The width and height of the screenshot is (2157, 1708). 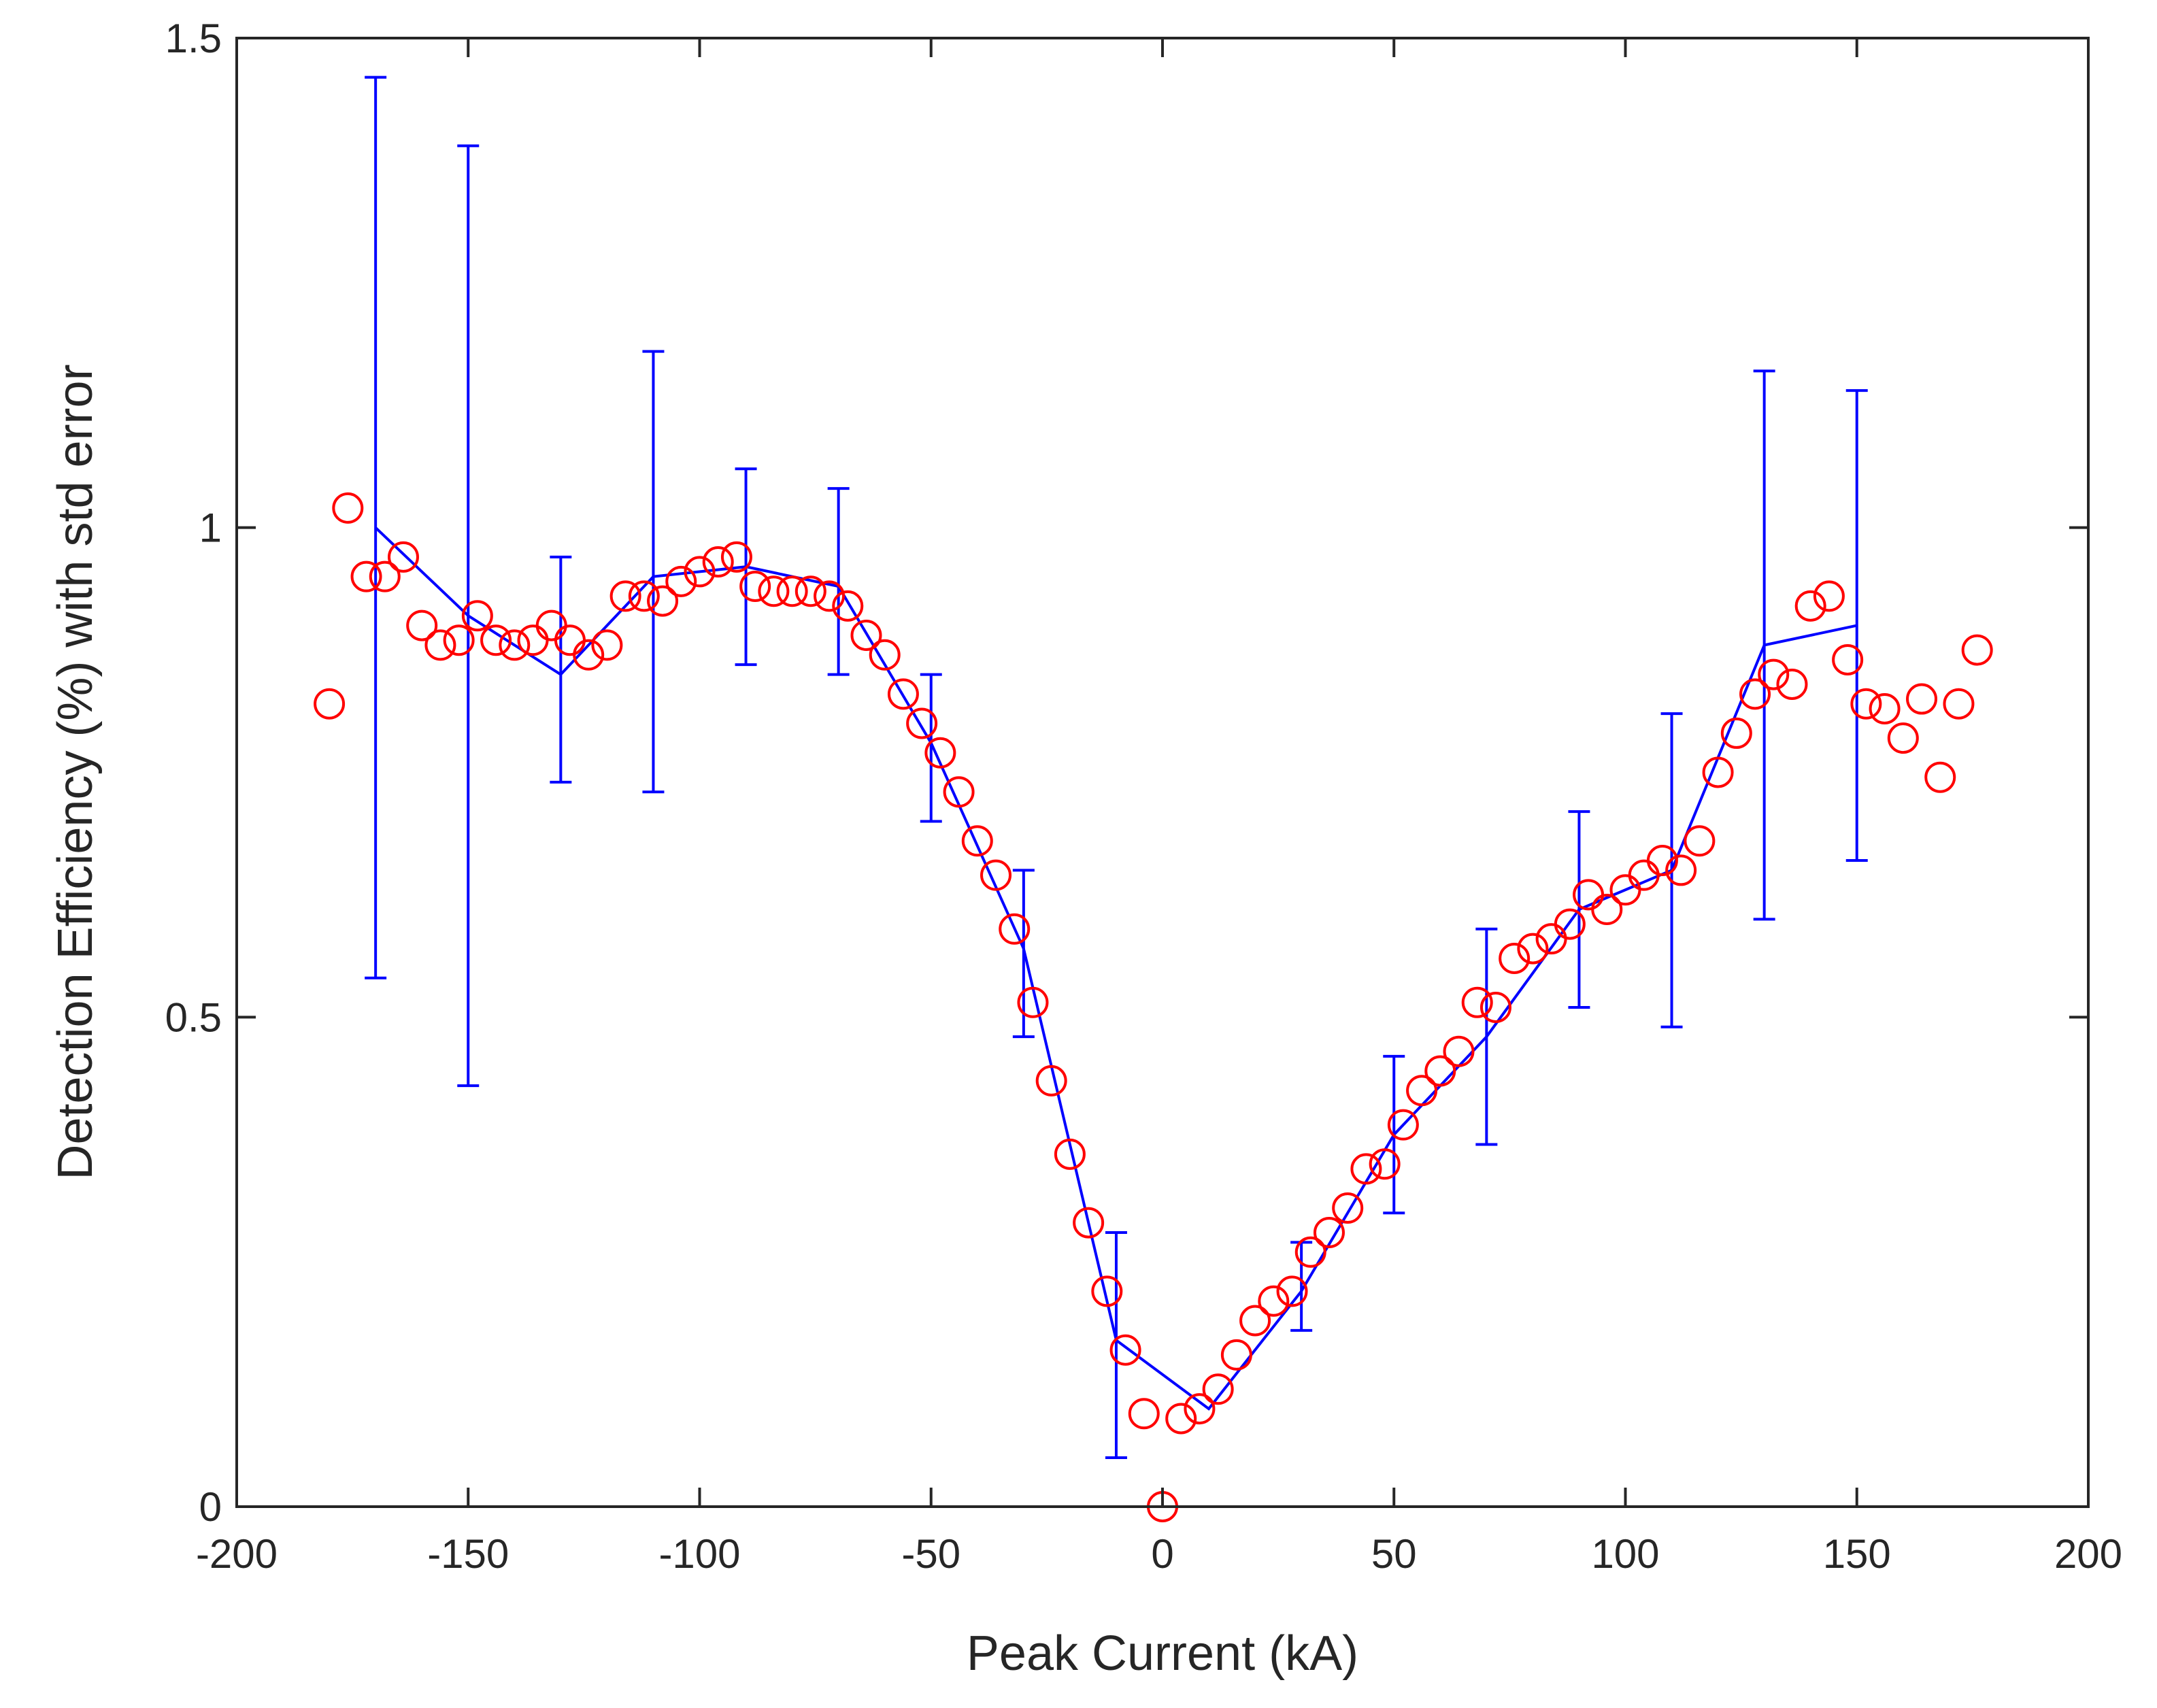 I want to click on x-tick-label: 150, so click(x=1857, y=1554).